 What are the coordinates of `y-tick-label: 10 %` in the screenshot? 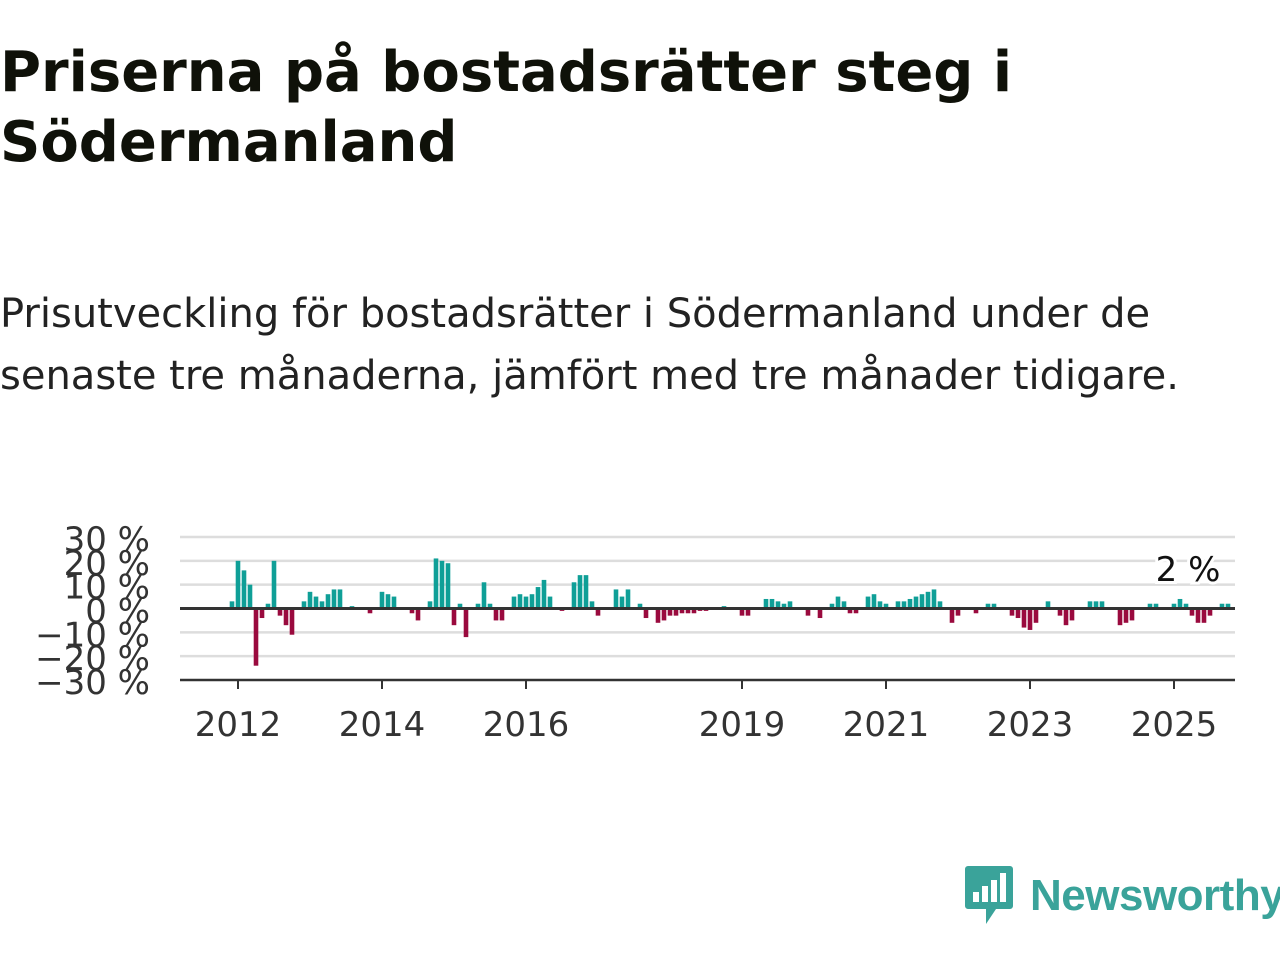 It's located at (107, 588).